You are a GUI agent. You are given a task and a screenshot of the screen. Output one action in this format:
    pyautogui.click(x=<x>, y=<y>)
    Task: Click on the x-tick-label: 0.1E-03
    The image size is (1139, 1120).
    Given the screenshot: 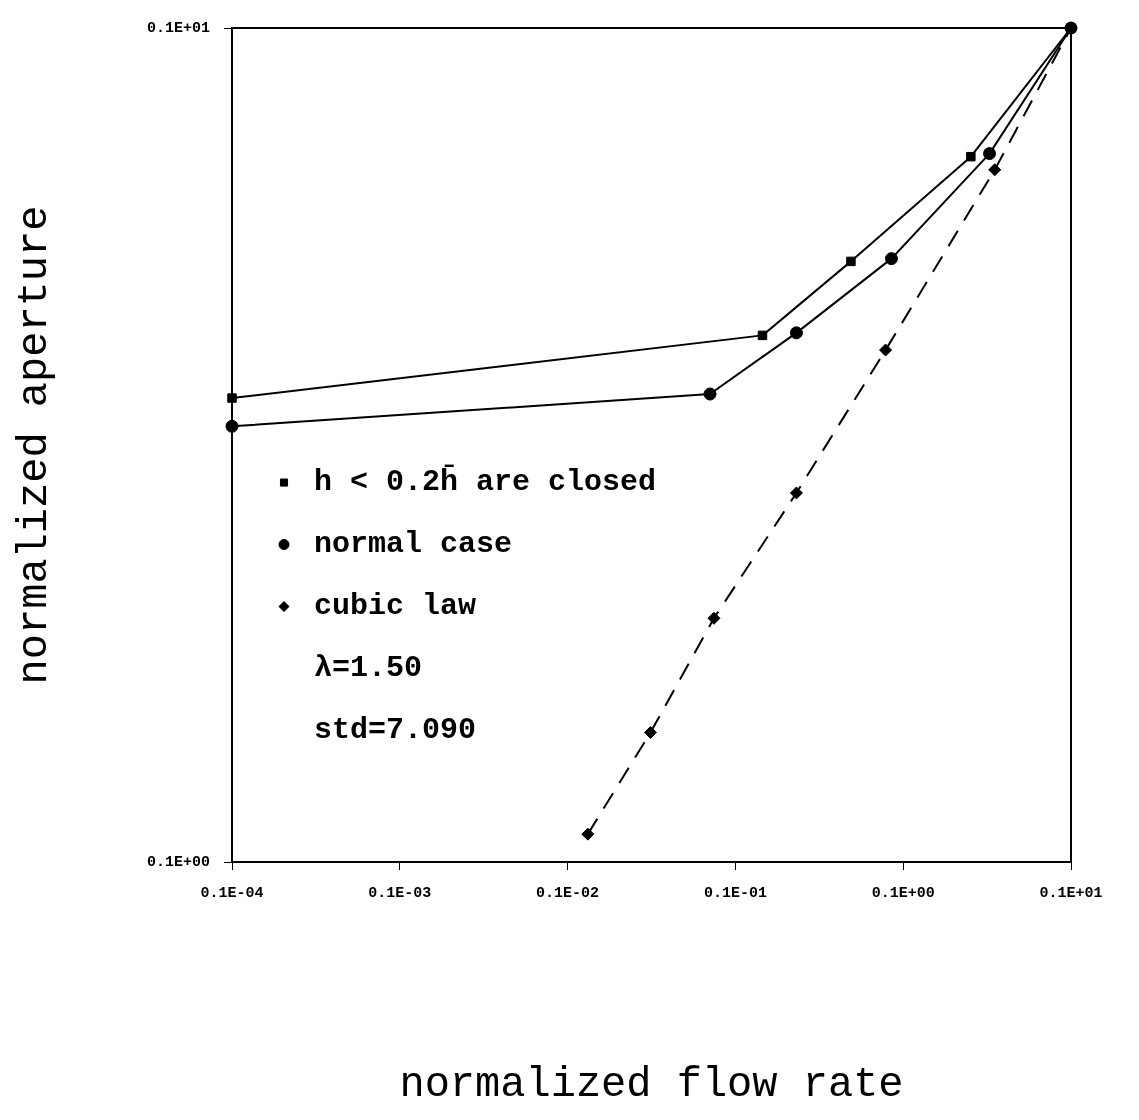 What is the action you would take?
    pyautogui.click(x=400, y=893)
    